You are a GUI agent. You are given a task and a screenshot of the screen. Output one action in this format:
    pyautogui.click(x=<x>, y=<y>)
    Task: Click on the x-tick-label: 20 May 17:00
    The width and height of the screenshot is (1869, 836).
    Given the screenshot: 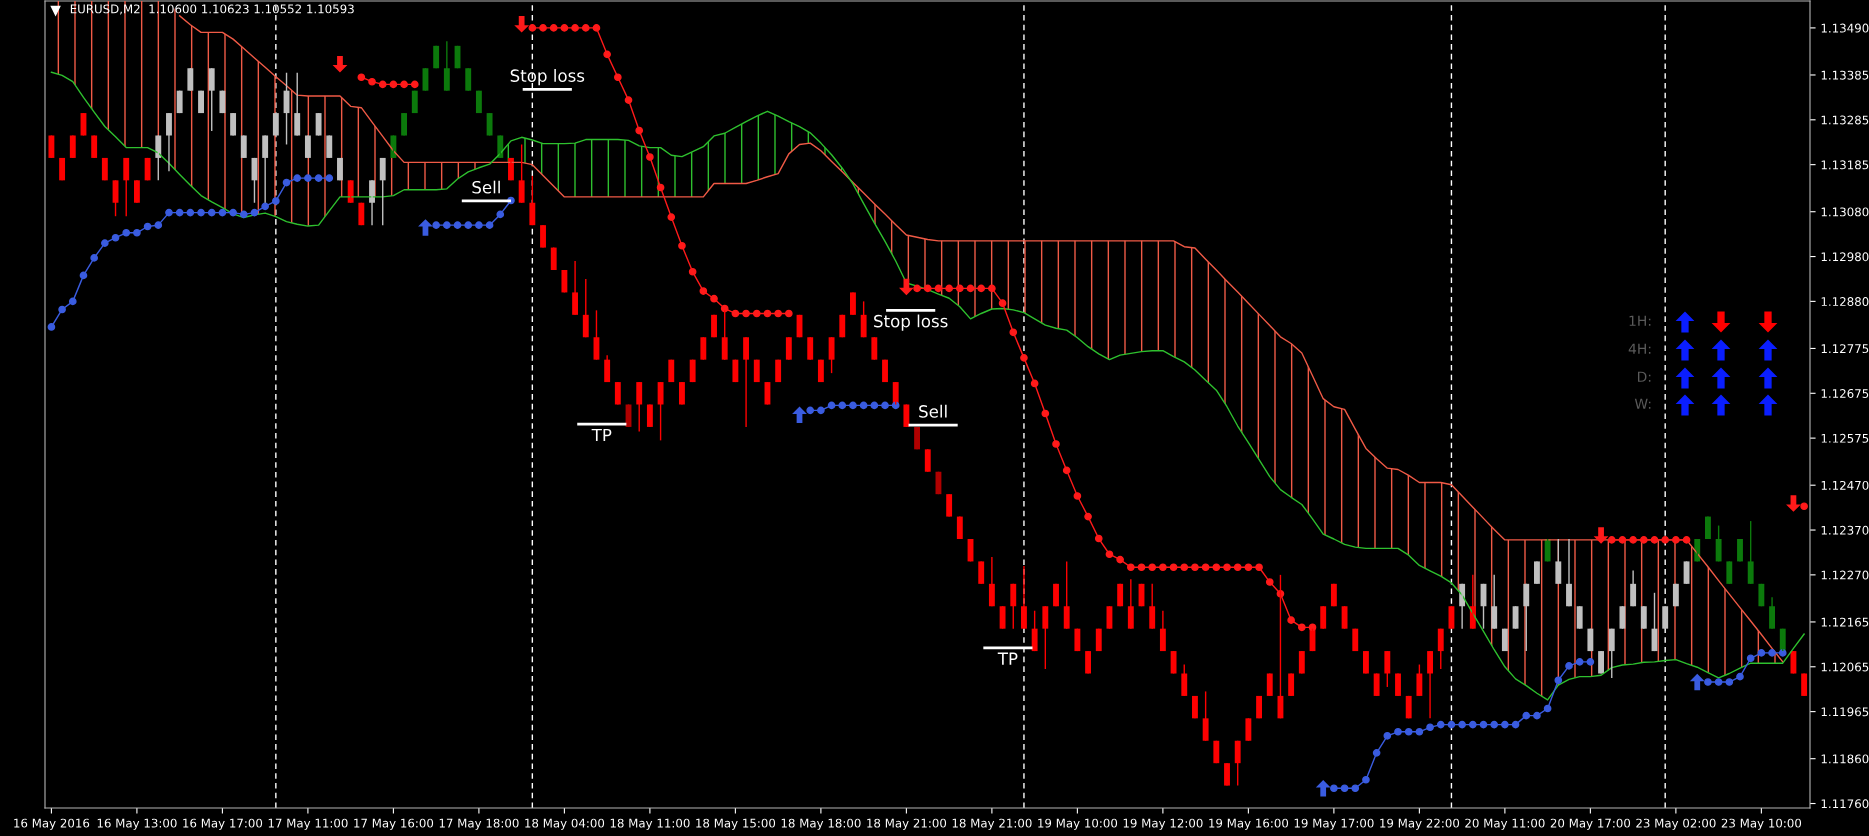 What is the action you would take?
    pyautogui.click(x=1590, y=824)
    